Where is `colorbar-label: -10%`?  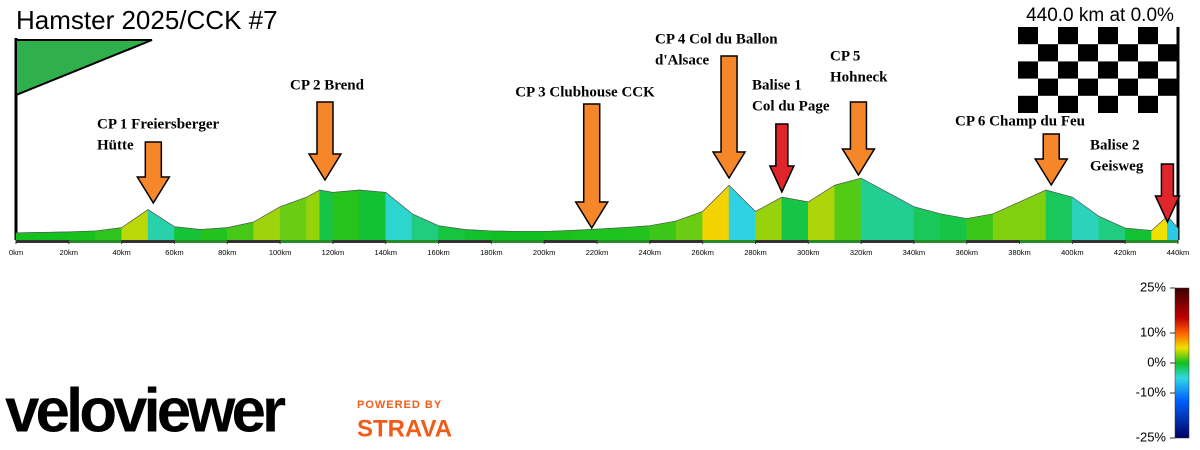
colorbar-label: -10% is located at coordinates (1151, 391).